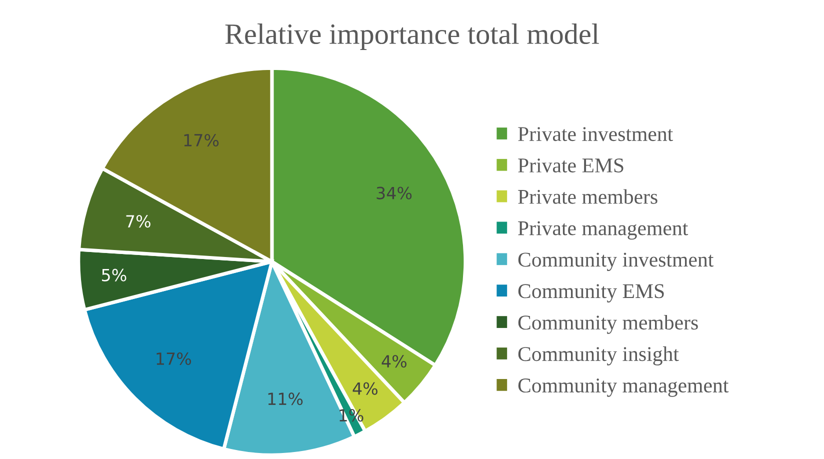 Image resolution: width=824 pixels, height=459 pixels. I want to click on data-label: 7%, so click(138, 221).